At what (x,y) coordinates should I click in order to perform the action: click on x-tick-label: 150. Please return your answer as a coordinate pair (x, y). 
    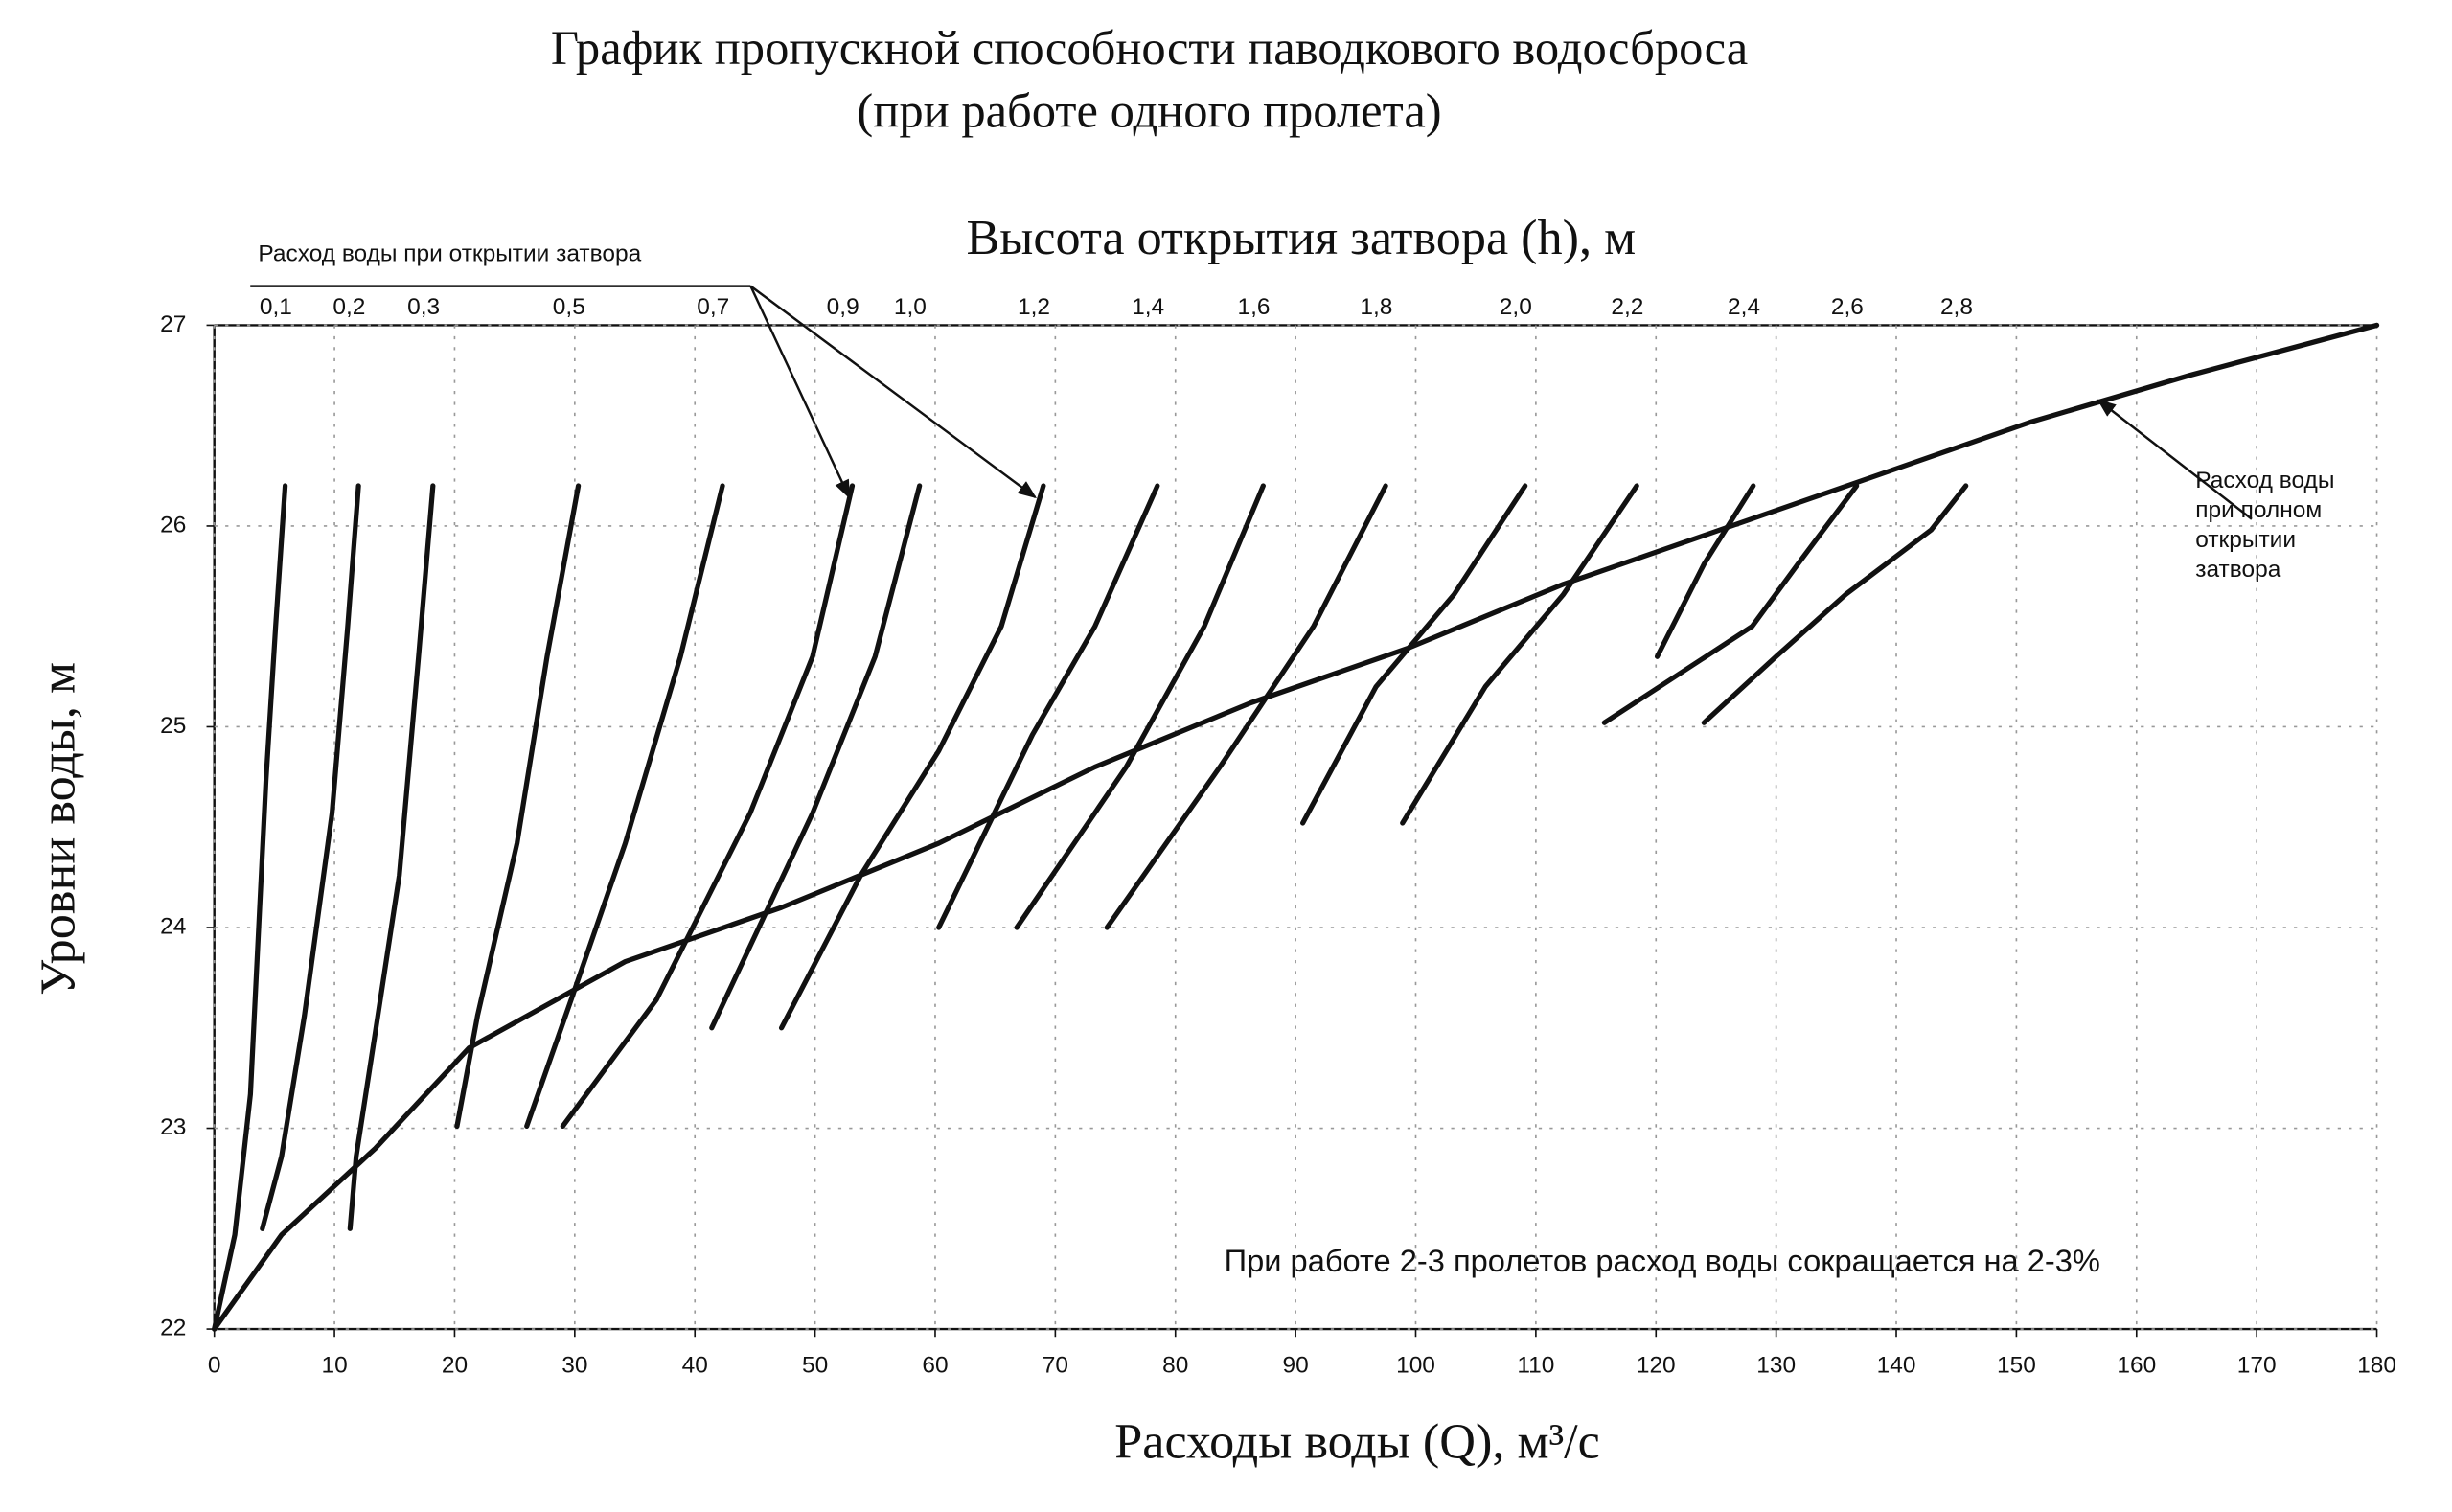
    Looking at the image, I should click on (2017, 1366).